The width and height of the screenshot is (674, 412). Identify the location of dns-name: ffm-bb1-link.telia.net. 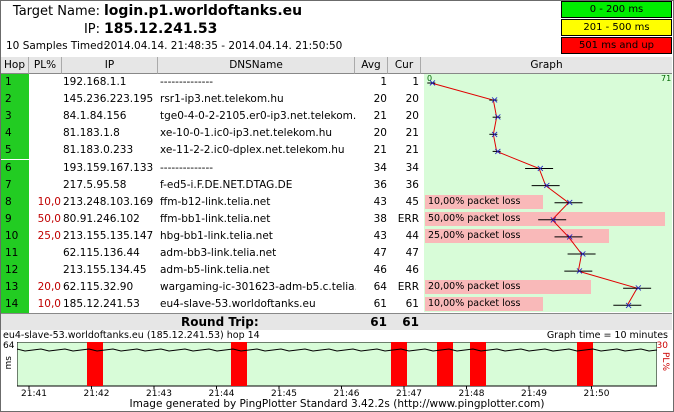
(215, 218).